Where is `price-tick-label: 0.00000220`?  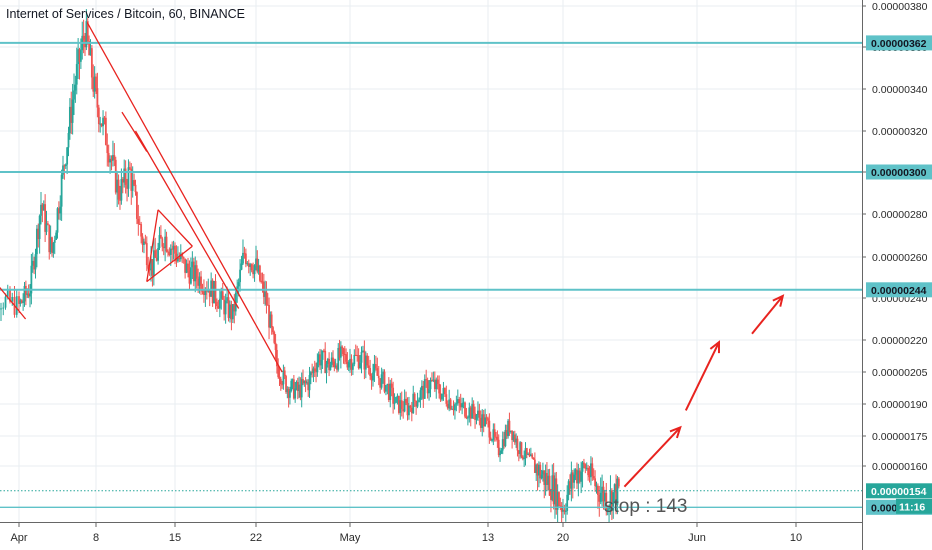
price-tick-label: 0.00000220 is located at coordinates (900, 341).